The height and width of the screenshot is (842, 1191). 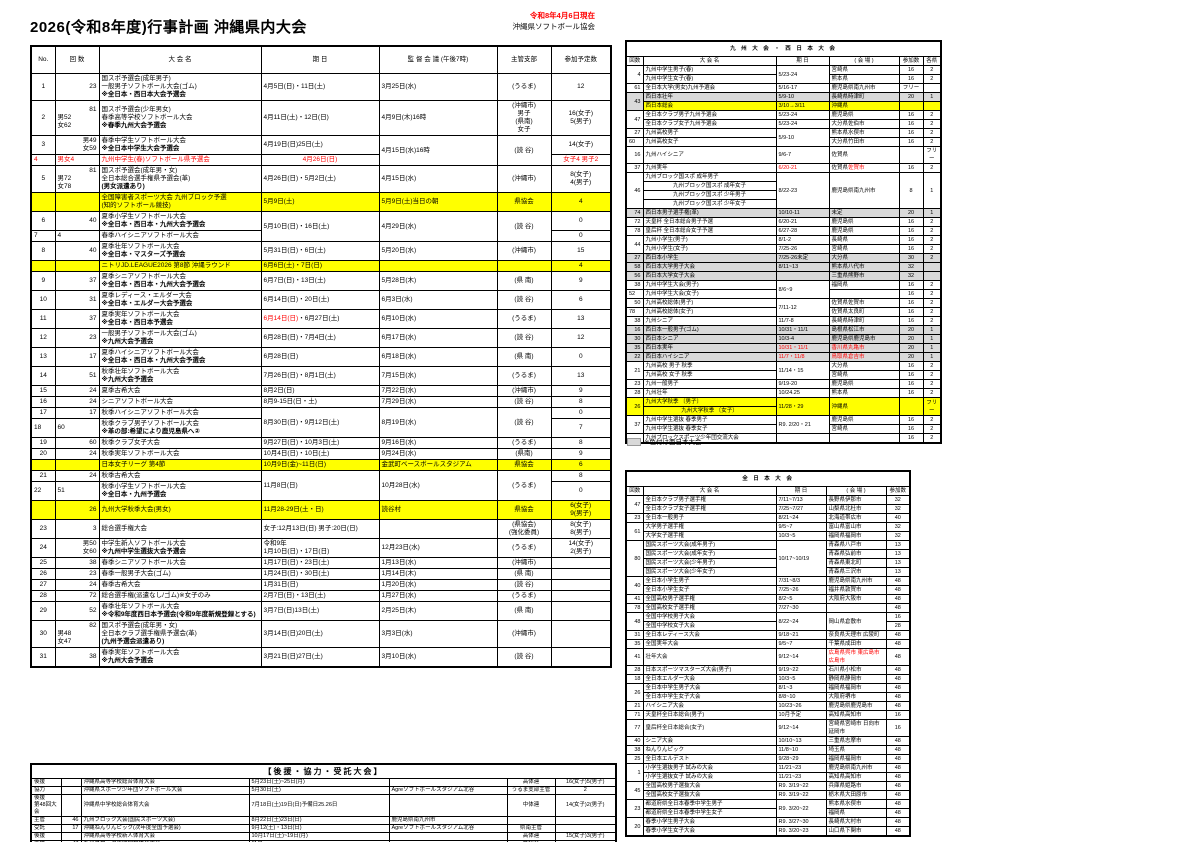 What do you see at coordinates (801, 706) in the screenshot?
I see `table-cell: 10/23~26` at bounding box center [801, 706].